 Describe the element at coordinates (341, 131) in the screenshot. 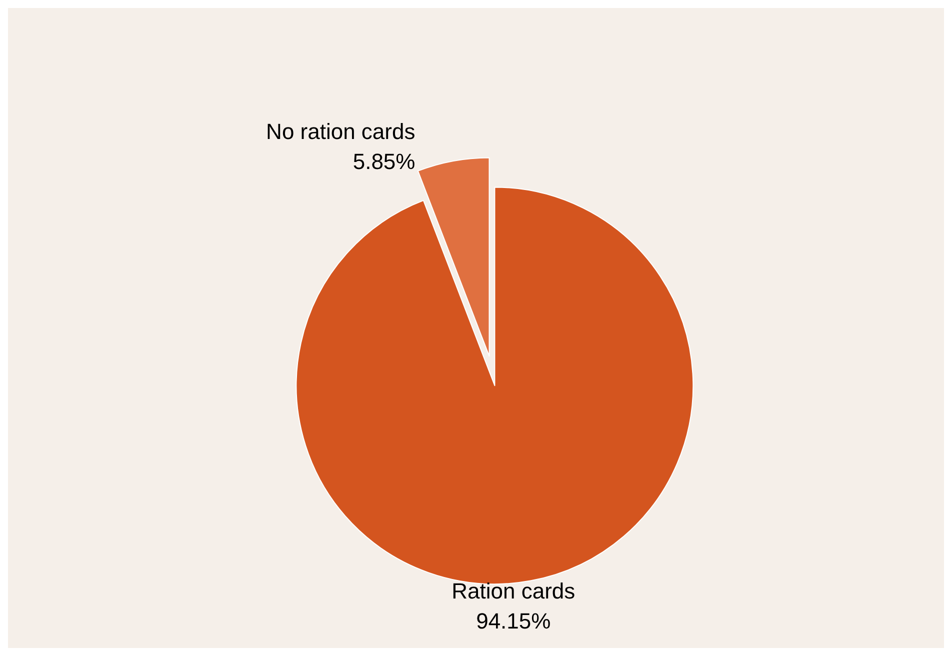

I see `slice-label: No ration cards` at that location.